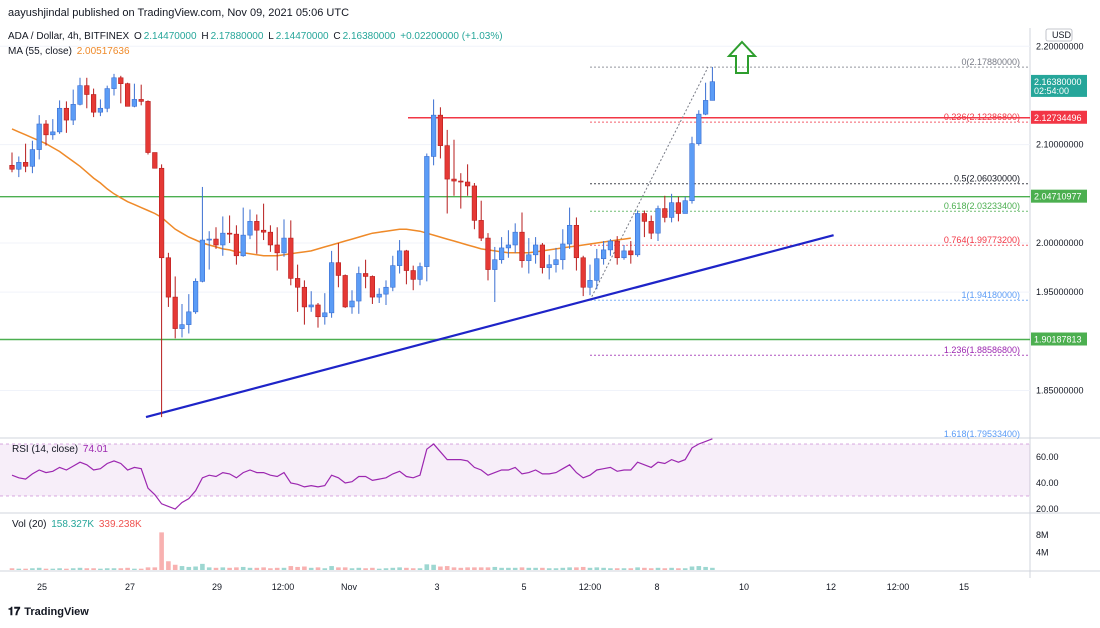 The width and height of the screenshot is (1100, 628). What do you see at coordinates (73, 524) in the screenshot?
I see `volume-value-1: 158.327K` at bounding box center [73, 524].